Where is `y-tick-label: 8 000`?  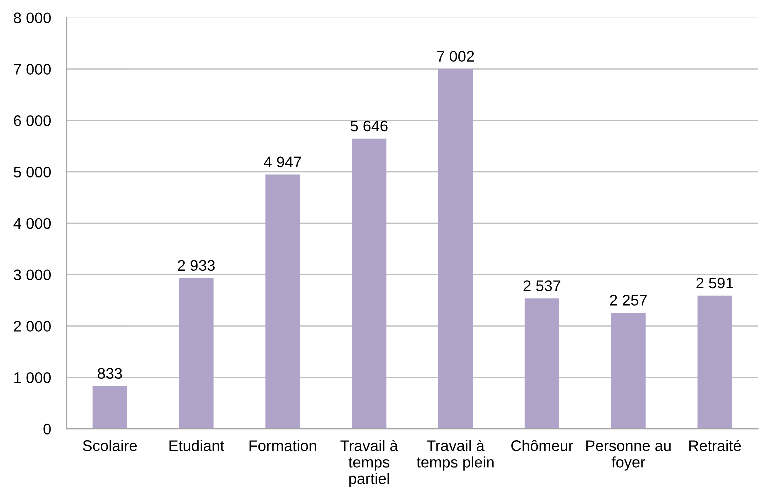 y-tick-label: 8 000 is located at coordinates (33, 18).